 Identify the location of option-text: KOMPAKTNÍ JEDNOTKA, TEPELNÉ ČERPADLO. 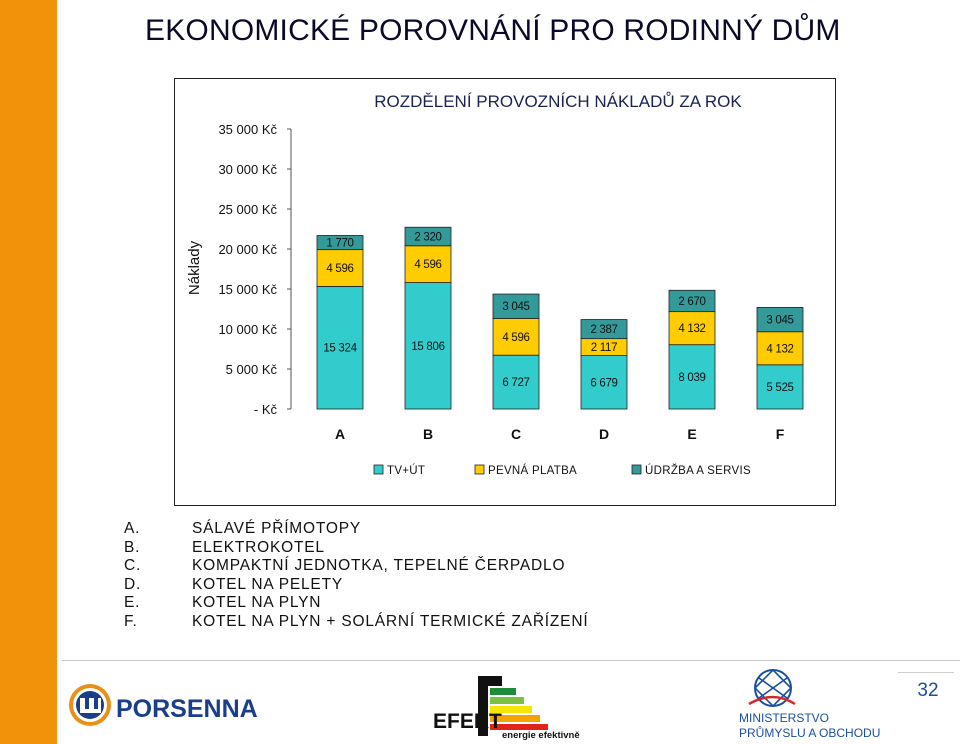
(379, 565).